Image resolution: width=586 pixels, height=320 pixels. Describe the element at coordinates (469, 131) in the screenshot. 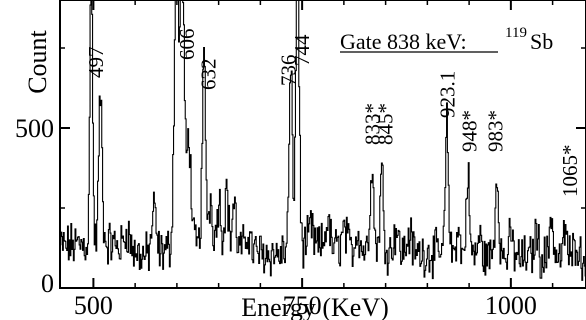

I see `peak-label: 948*` at that location.